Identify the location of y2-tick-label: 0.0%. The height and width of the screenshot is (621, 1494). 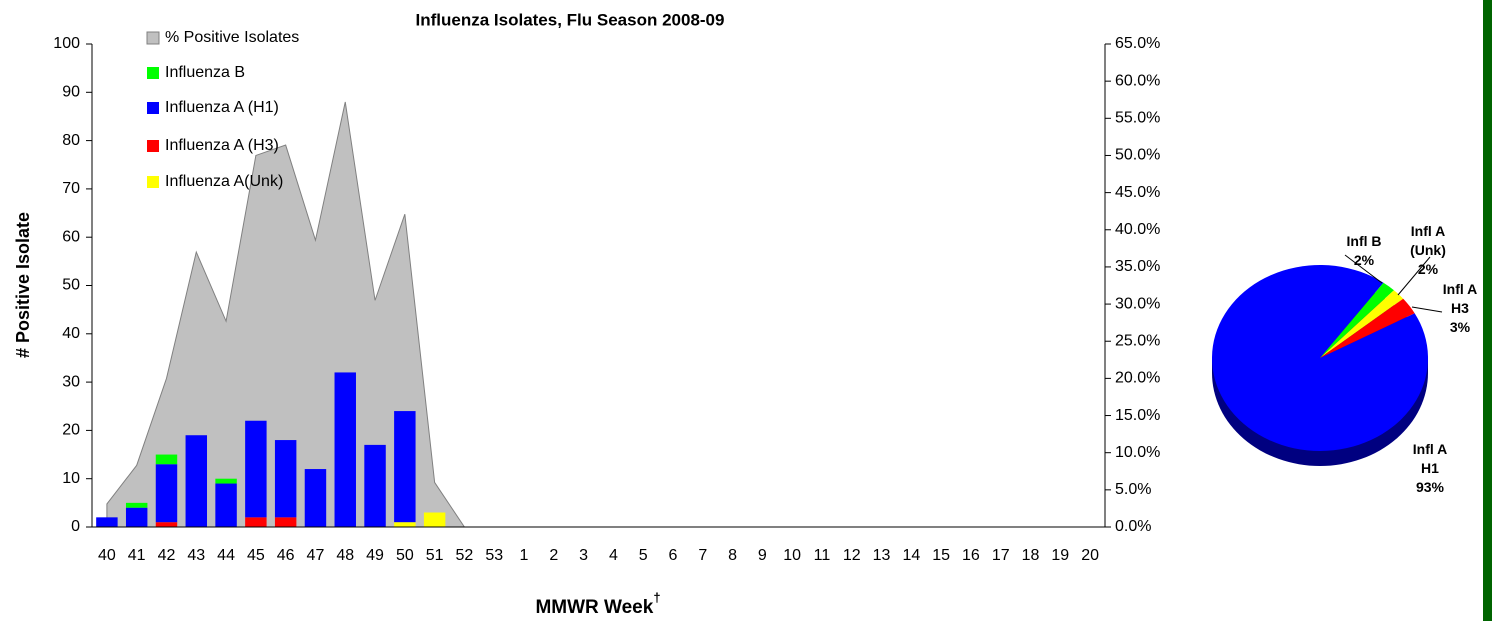
(1133, 526).